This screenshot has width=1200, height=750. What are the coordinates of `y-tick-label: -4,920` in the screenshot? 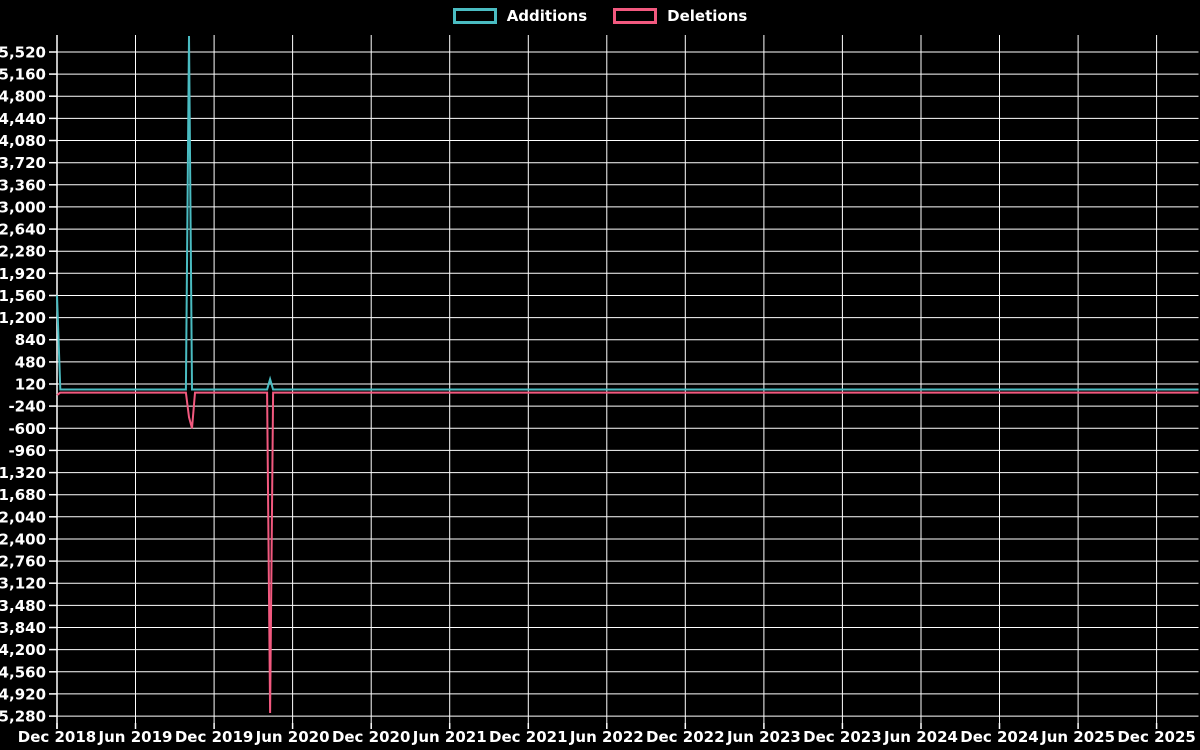 It's located at (23, 694).